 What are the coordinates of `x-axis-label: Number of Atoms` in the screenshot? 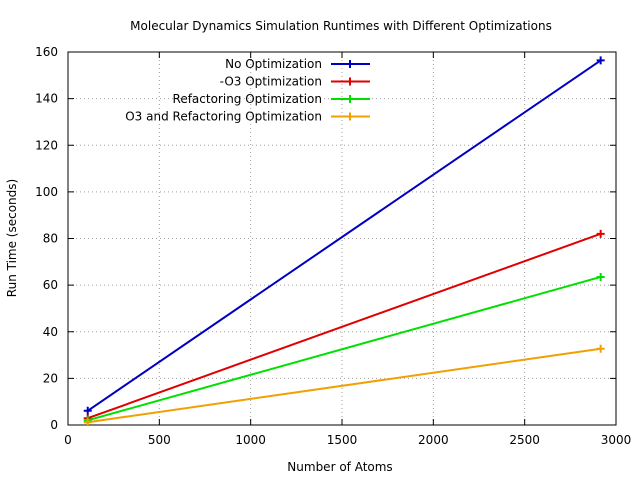 It's located at (339, 467).